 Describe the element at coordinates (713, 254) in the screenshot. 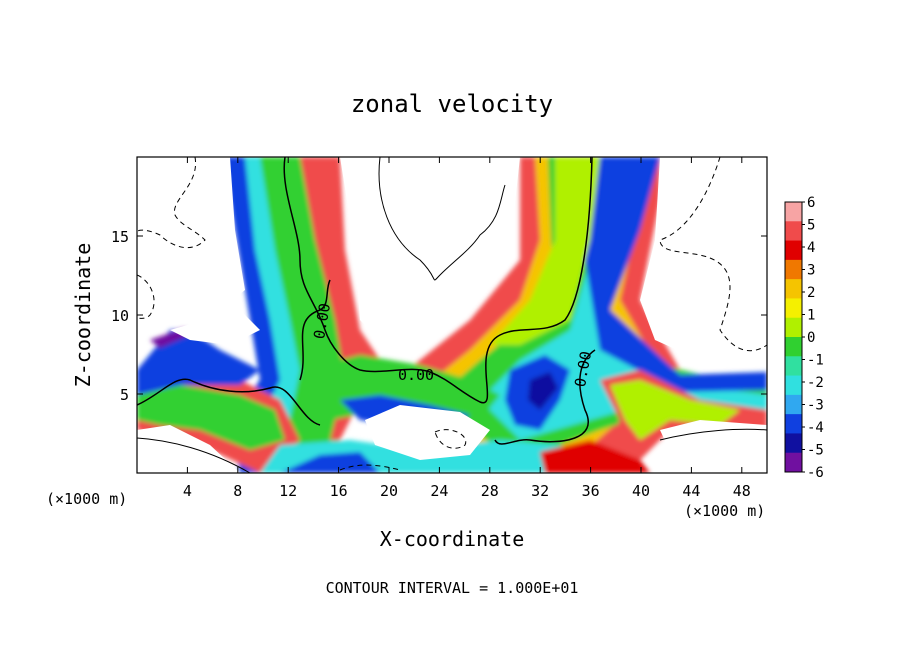

I see `dashed-upper-right` at that location.